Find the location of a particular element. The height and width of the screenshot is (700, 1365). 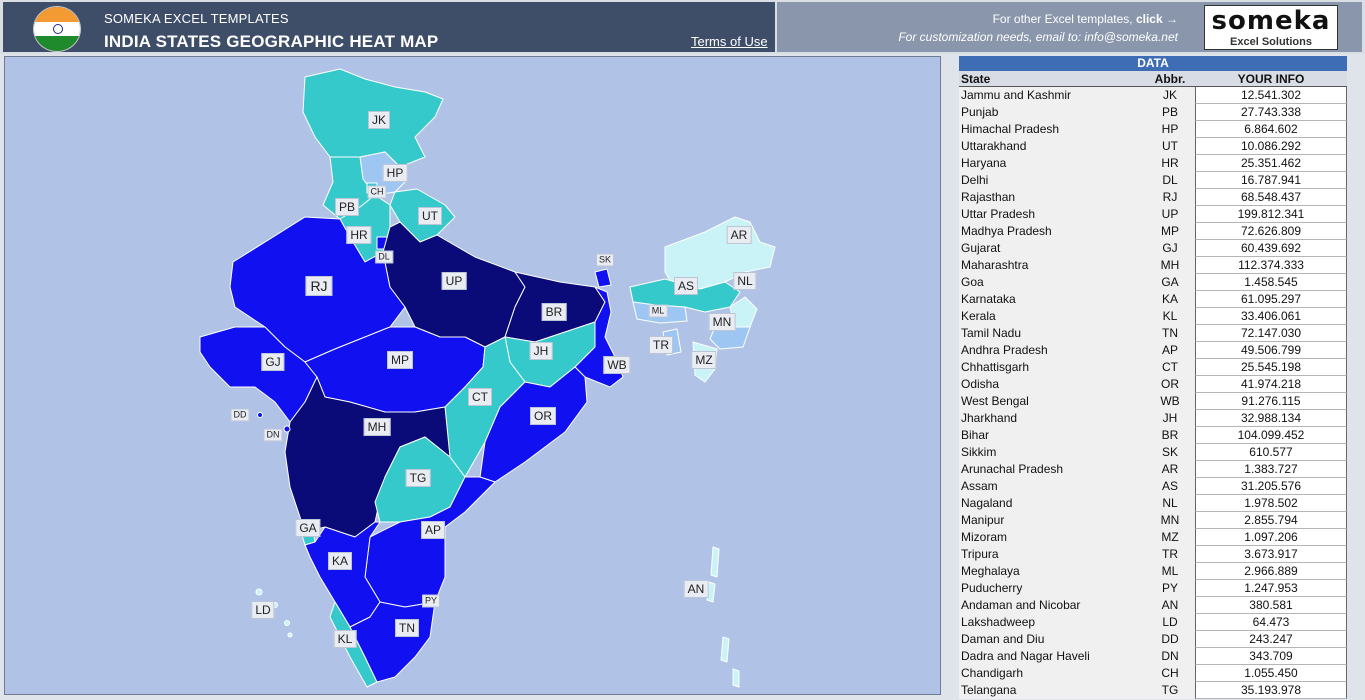

state-ka is located at coordinates (342, 574).